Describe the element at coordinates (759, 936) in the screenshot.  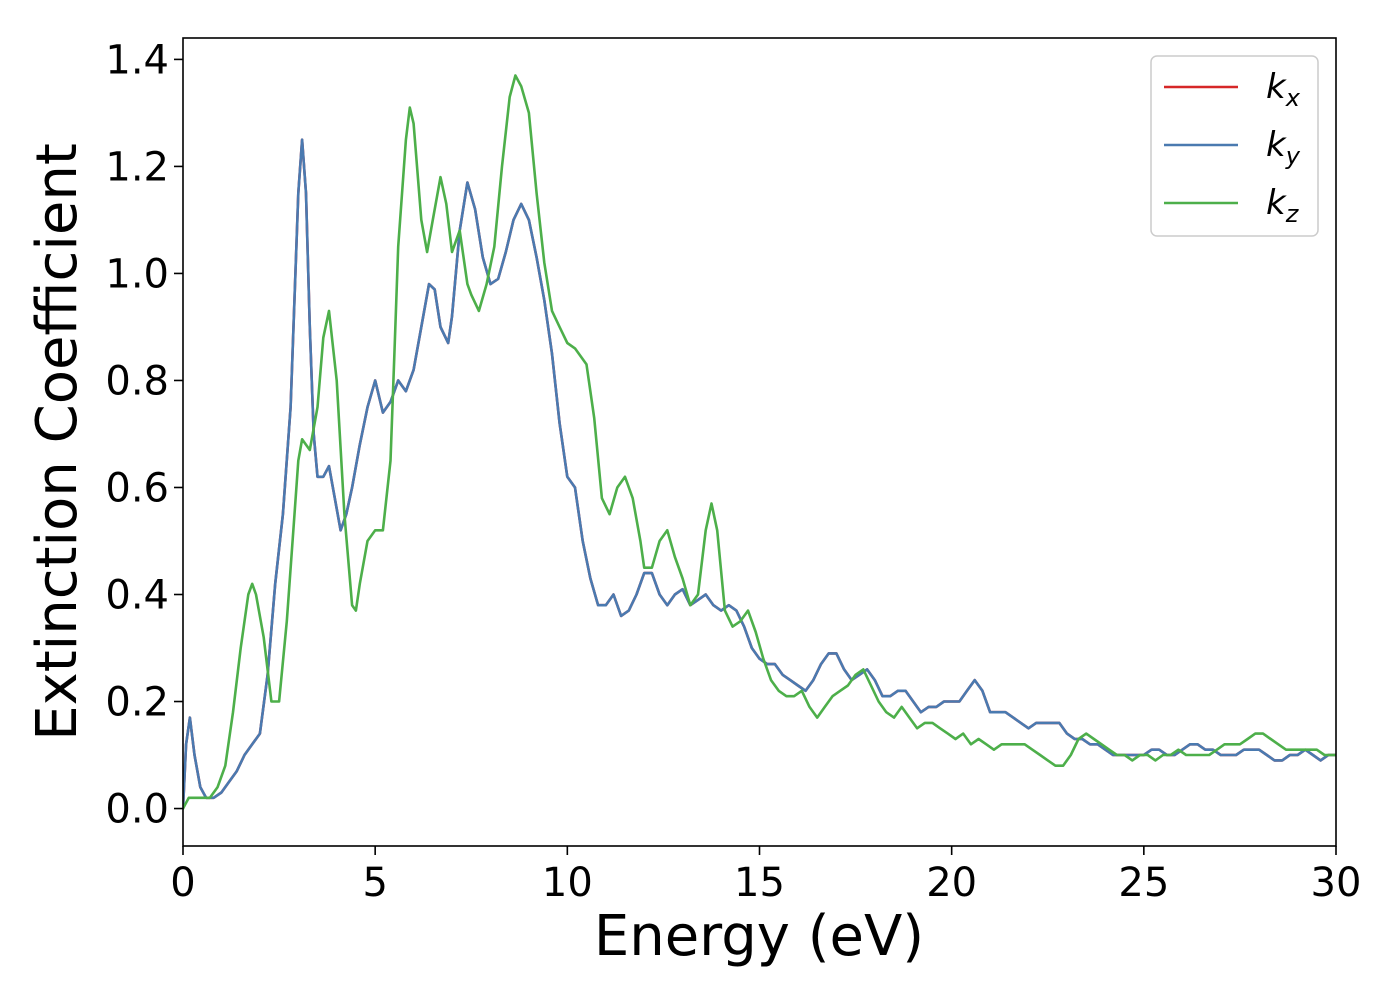
I see `x-axis-title: Energy (eV)` at that location.